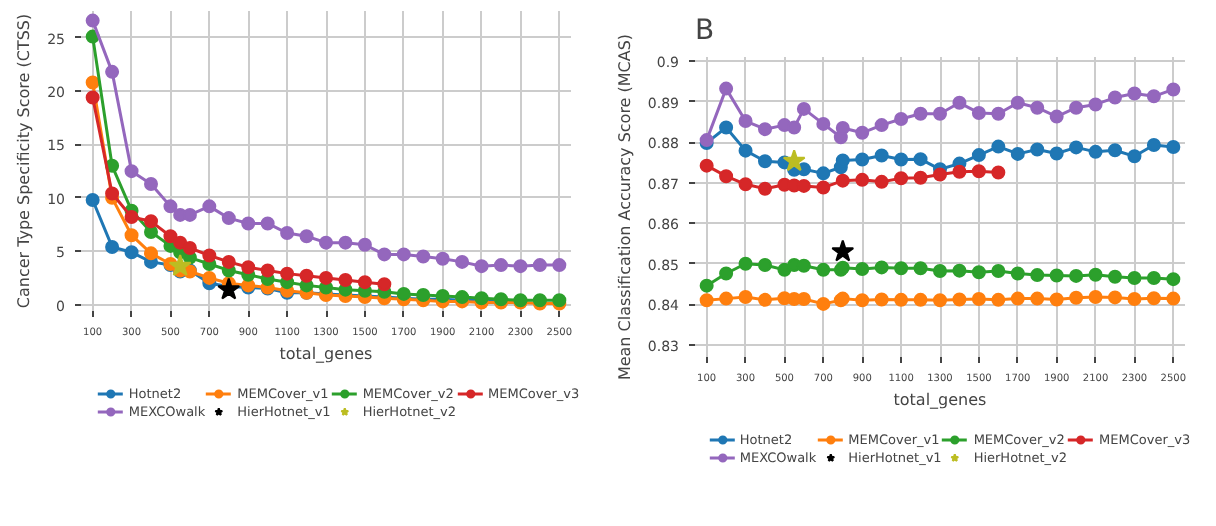 The image size is (1216, 526). What do you see at coordinates (624, 207) in the screenshot?
I see `y-axis-title: Mean Classification Accuracy Score (MCAS)` at bounding box center [624, 207].